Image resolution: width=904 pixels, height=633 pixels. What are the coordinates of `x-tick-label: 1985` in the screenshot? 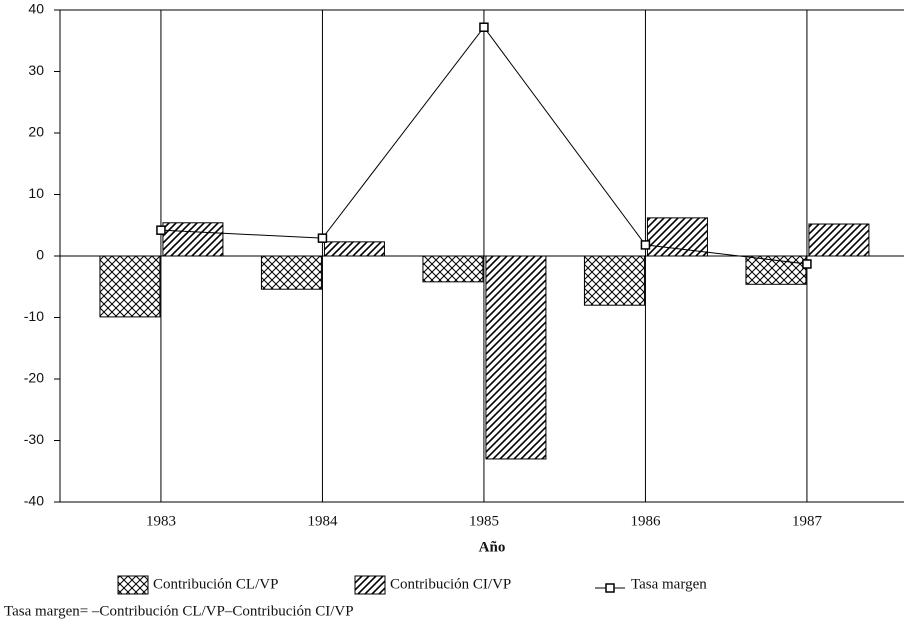 It's located at (484, 521).